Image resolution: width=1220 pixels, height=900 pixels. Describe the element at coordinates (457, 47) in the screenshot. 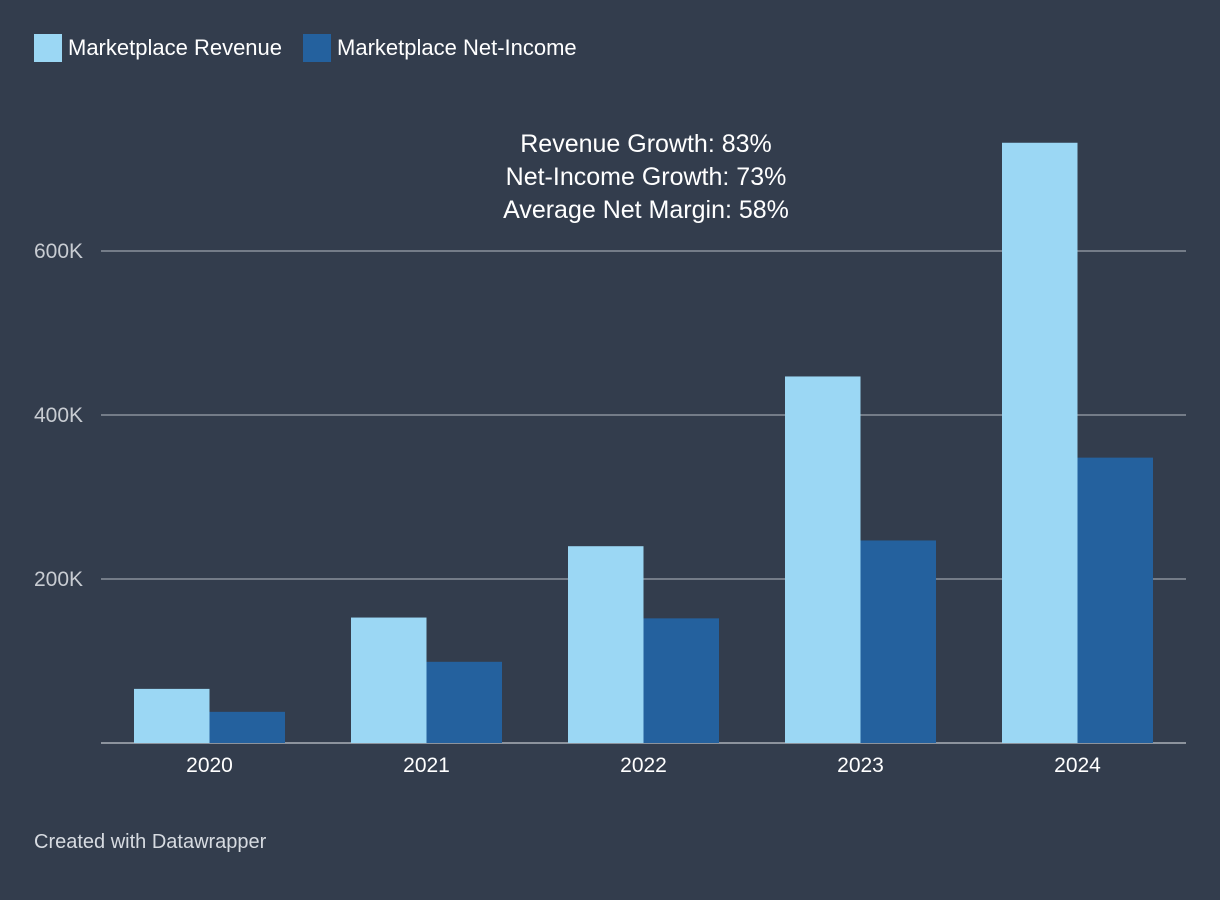

I see `legend-label-net-income: Marketplace Net-Income` at that location.